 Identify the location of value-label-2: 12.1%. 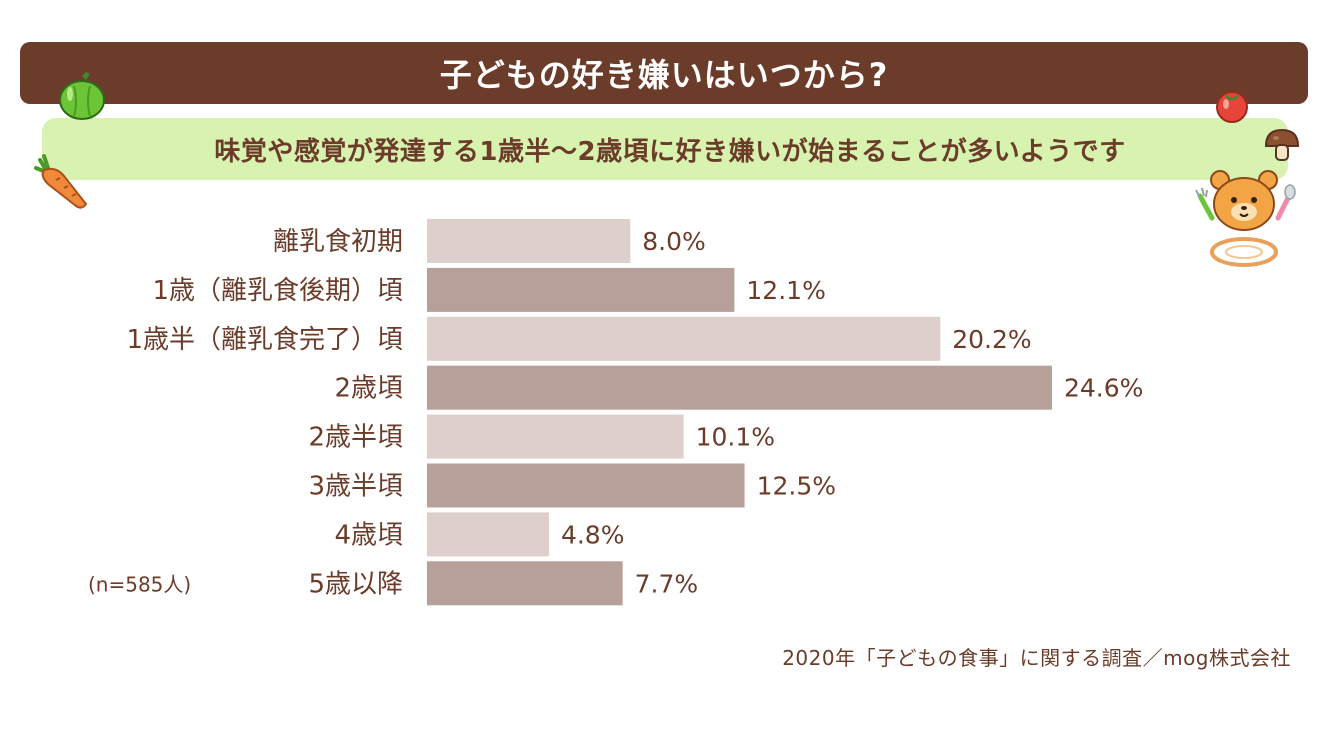
(785, 290).